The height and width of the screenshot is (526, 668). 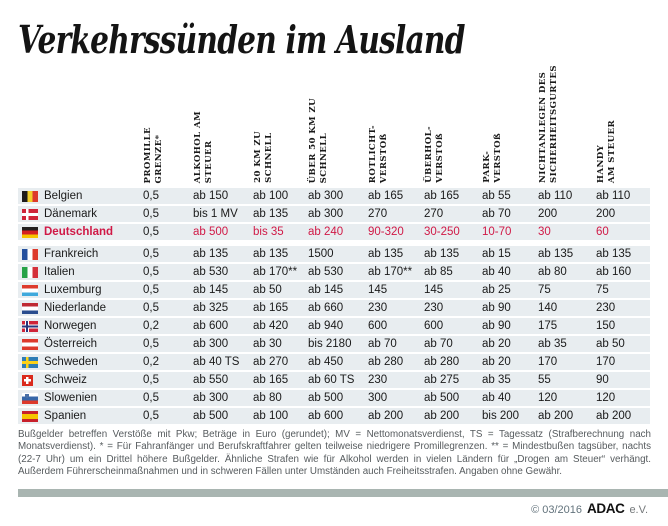 What do you see at coordinates (496, 362) in the screenshot?
I see `fine-value: ab 20` at bounding box center [496, 362].